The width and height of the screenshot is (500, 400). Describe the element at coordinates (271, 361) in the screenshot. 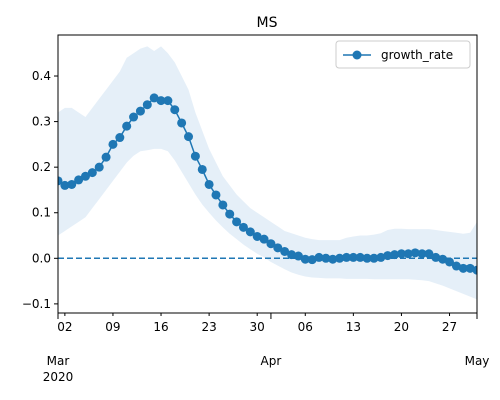

I see `x-major-tick-label: Apr` at that location.